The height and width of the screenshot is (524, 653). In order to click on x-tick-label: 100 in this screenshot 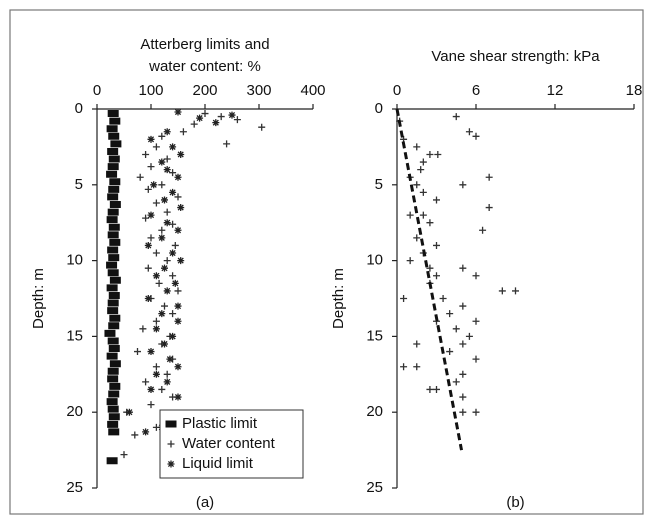, I will do `click(150, 90)`.